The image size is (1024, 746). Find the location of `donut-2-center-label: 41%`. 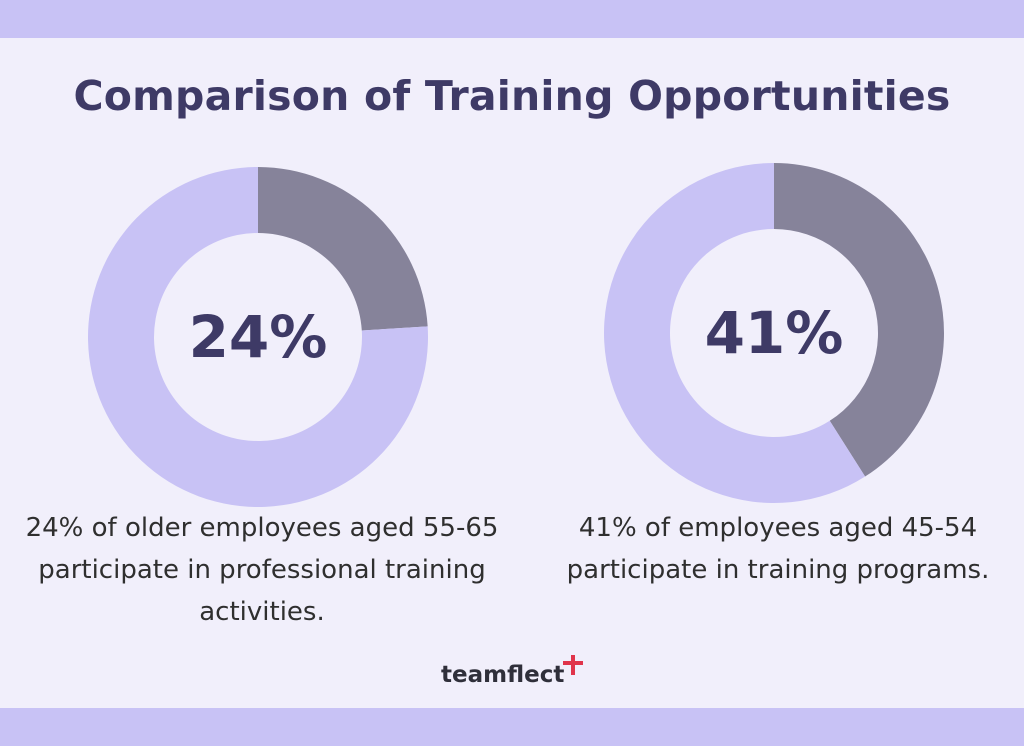

donut-2-center-label: 41% is located at coordinates (774, 333).